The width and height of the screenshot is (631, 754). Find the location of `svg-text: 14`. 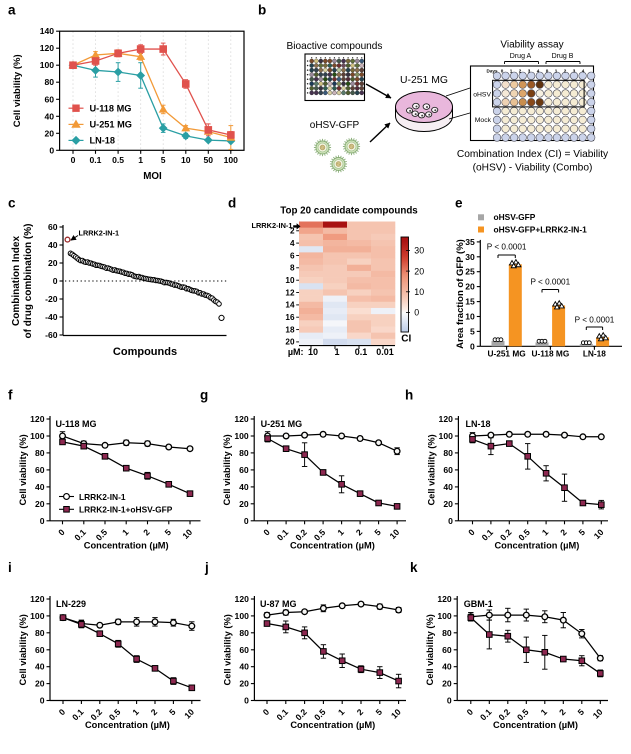

svg-text: 14 is located at coordinates (290, 305).